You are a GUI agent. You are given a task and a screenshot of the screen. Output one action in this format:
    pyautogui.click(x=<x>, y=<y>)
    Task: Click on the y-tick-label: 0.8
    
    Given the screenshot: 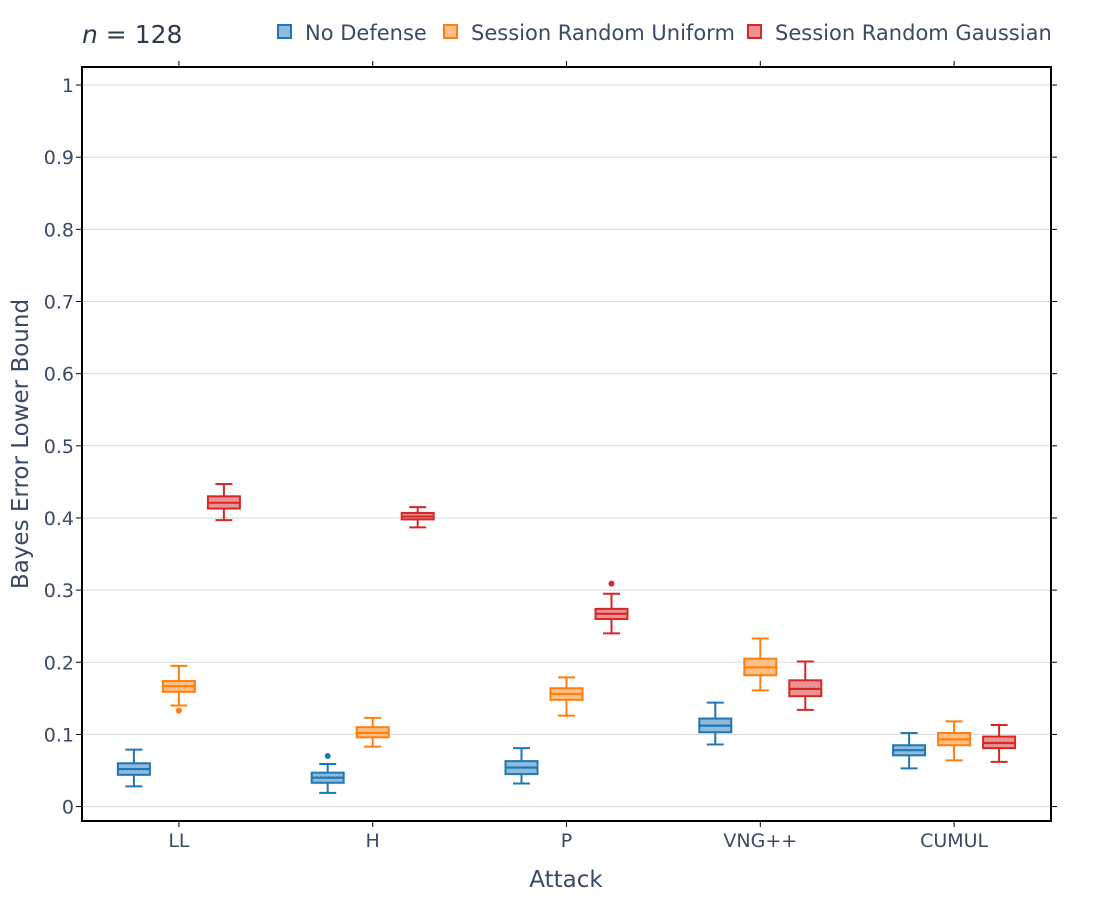 What is the action you would take?
    pyautogui.click(x=59, y=230)
    